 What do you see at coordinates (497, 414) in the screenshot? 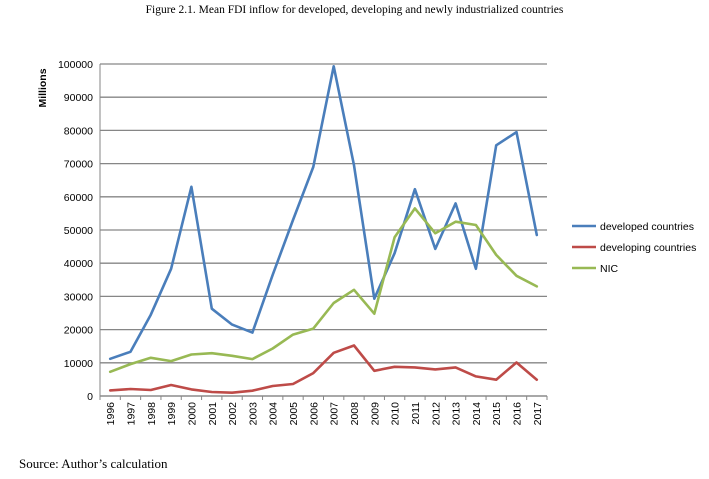
I see `x-tick-label: 2015` at bounding box center [497, 414].